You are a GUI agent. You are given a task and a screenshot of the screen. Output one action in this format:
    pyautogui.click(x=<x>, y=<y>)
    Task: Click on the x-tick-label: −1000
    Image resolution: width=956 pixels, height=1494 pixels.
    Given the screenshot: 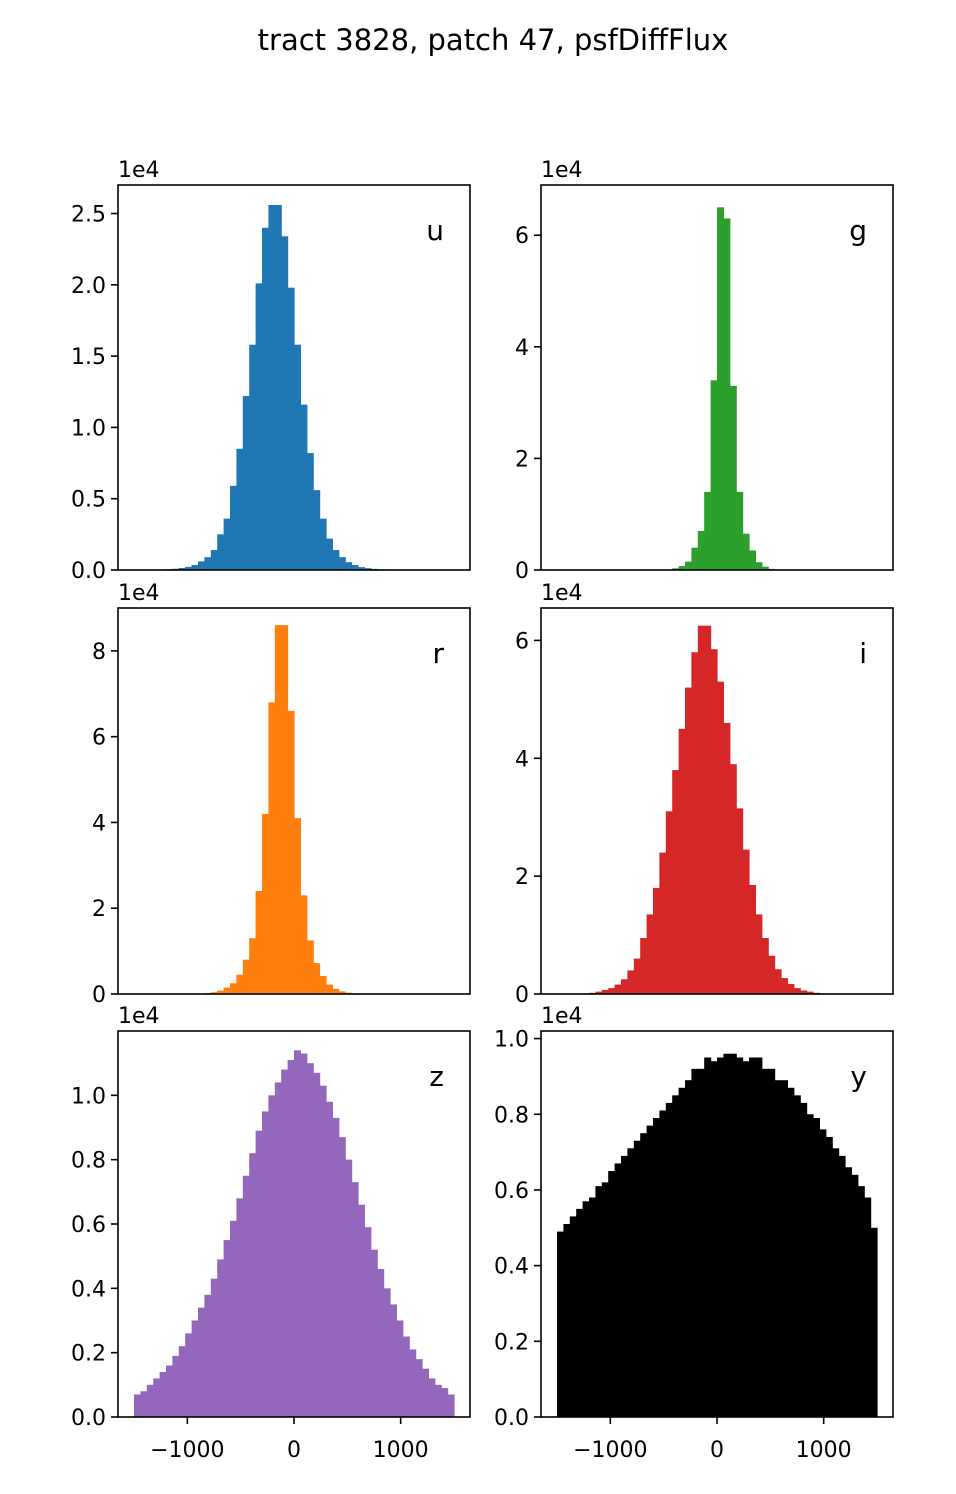 What is the action you would take?
    pyautogui.click(x=187, y=1450)
    